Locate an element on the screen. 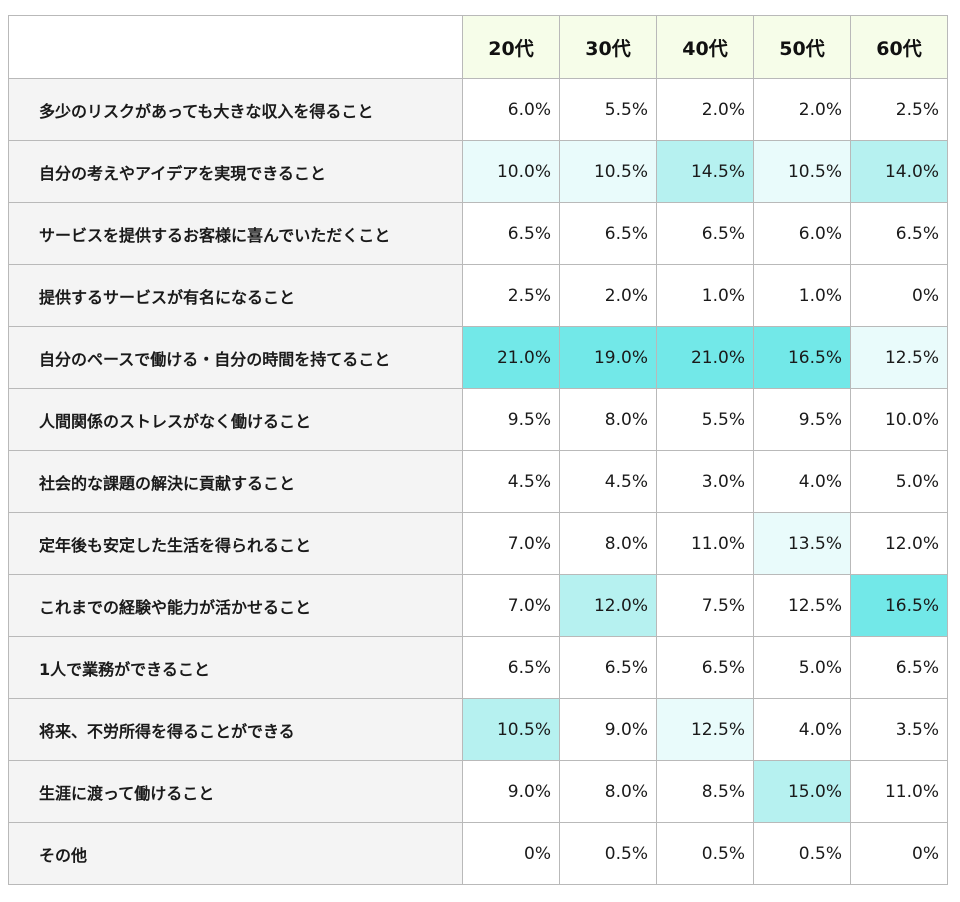 This screenshot has width=960, height=902. value-cell: 13.5% is located at coordinates (802, 543).